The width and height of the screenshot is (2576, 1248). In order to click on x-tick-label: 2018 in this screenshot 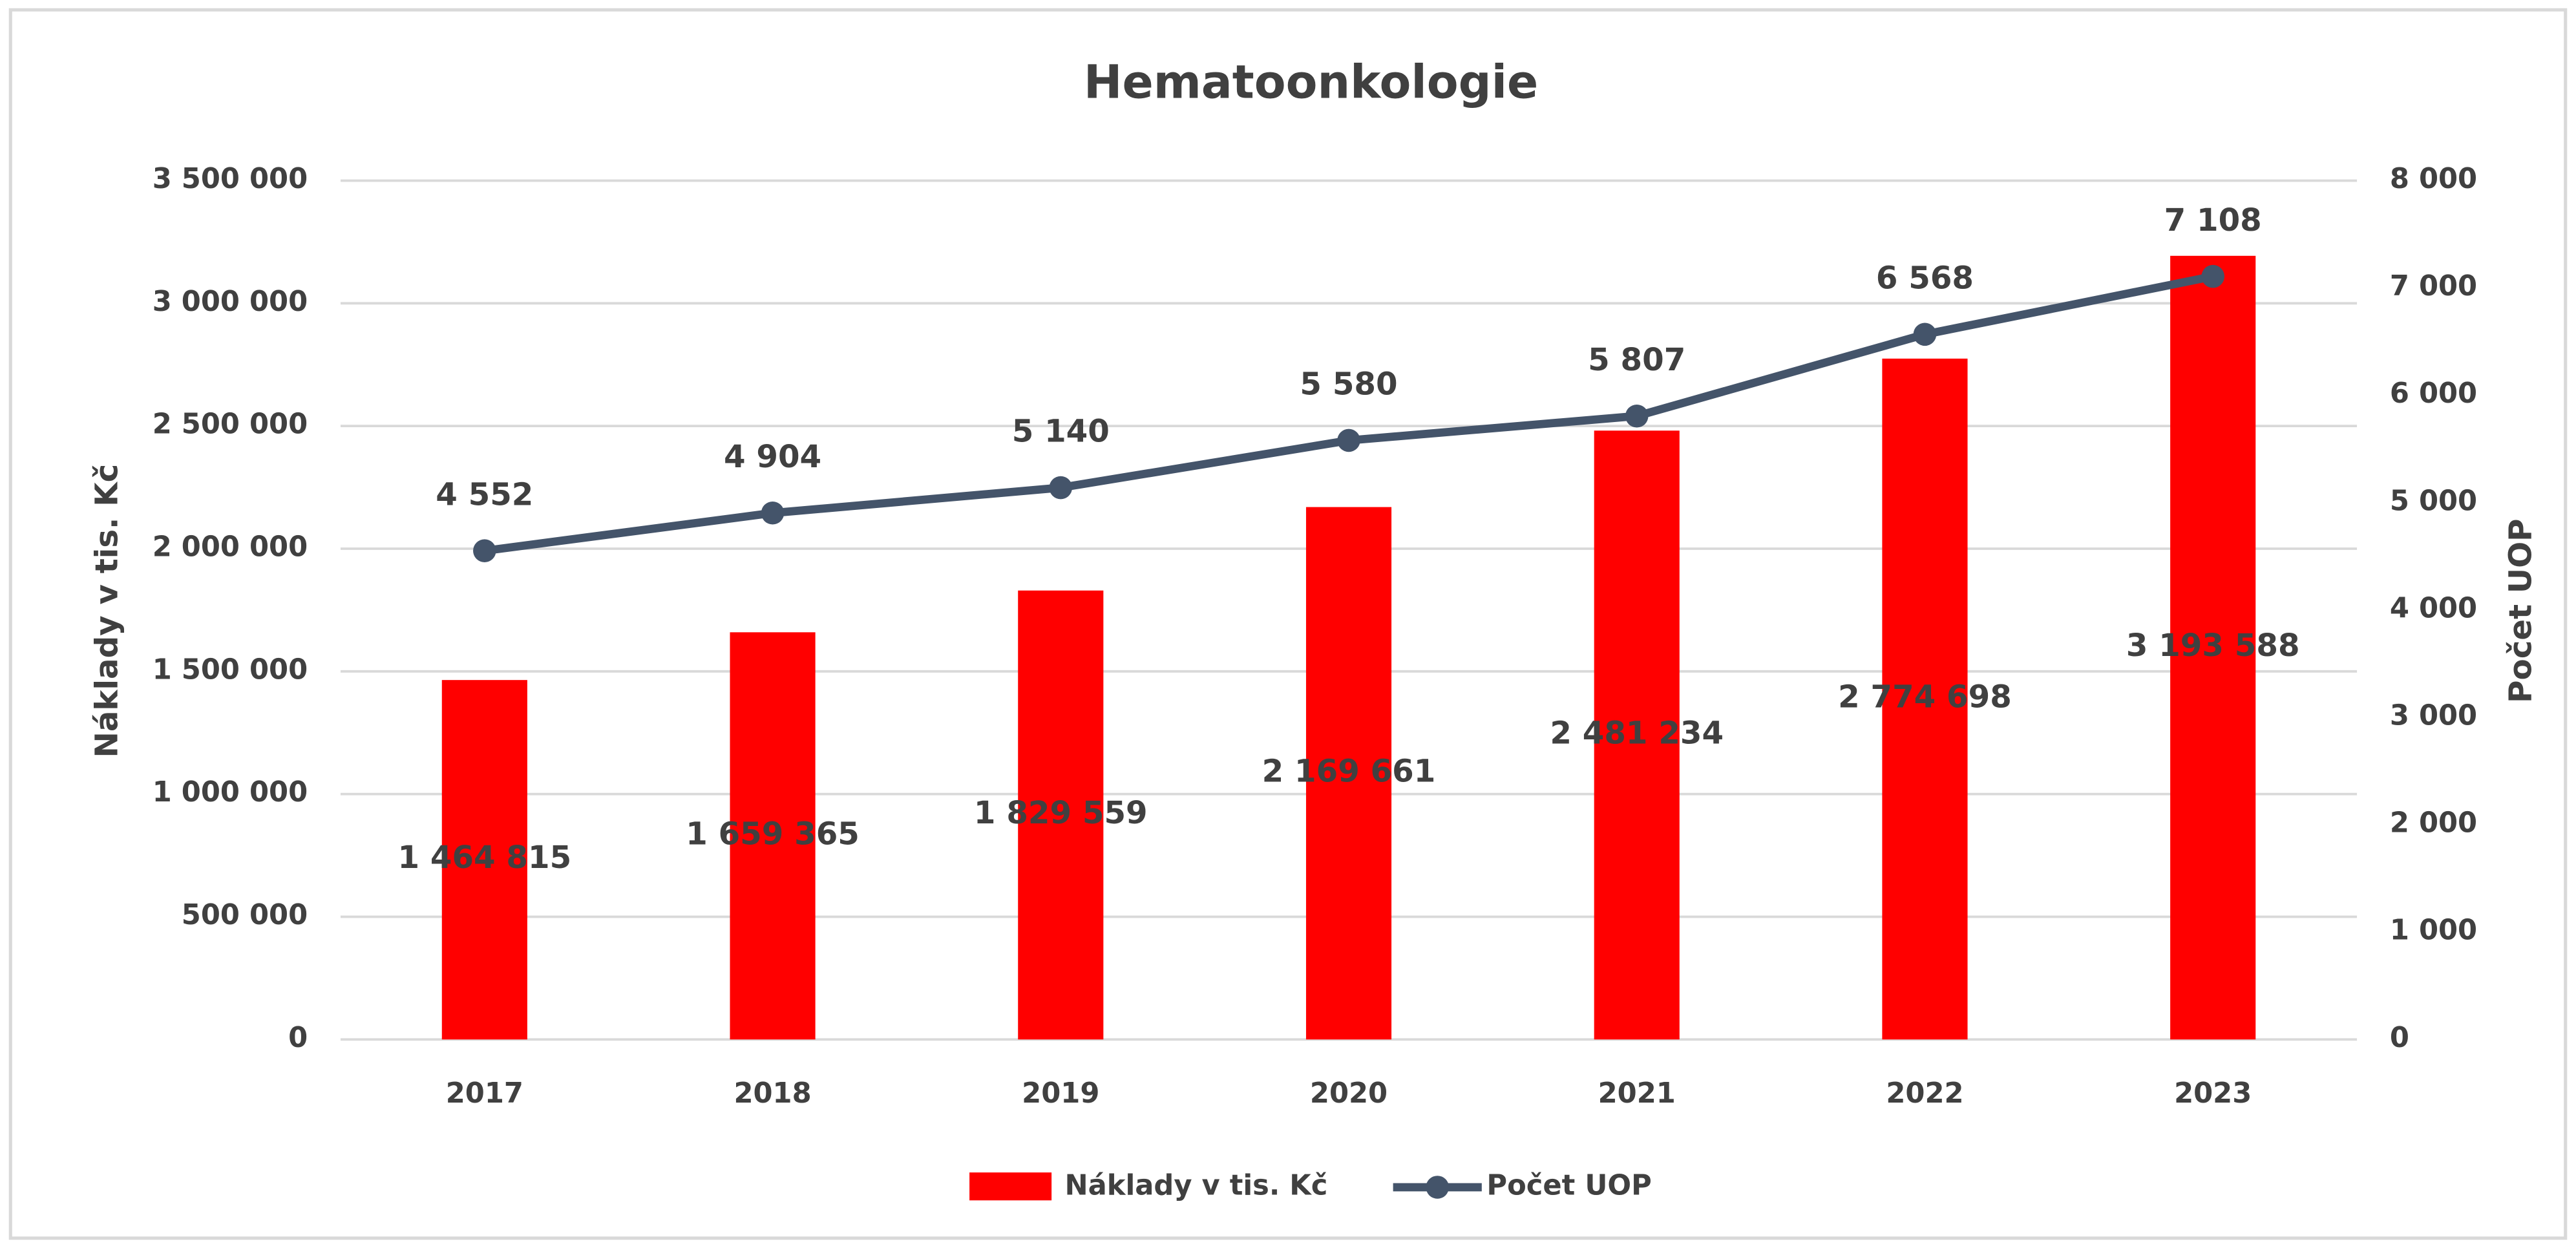, I will do `click(772, 1093)`.